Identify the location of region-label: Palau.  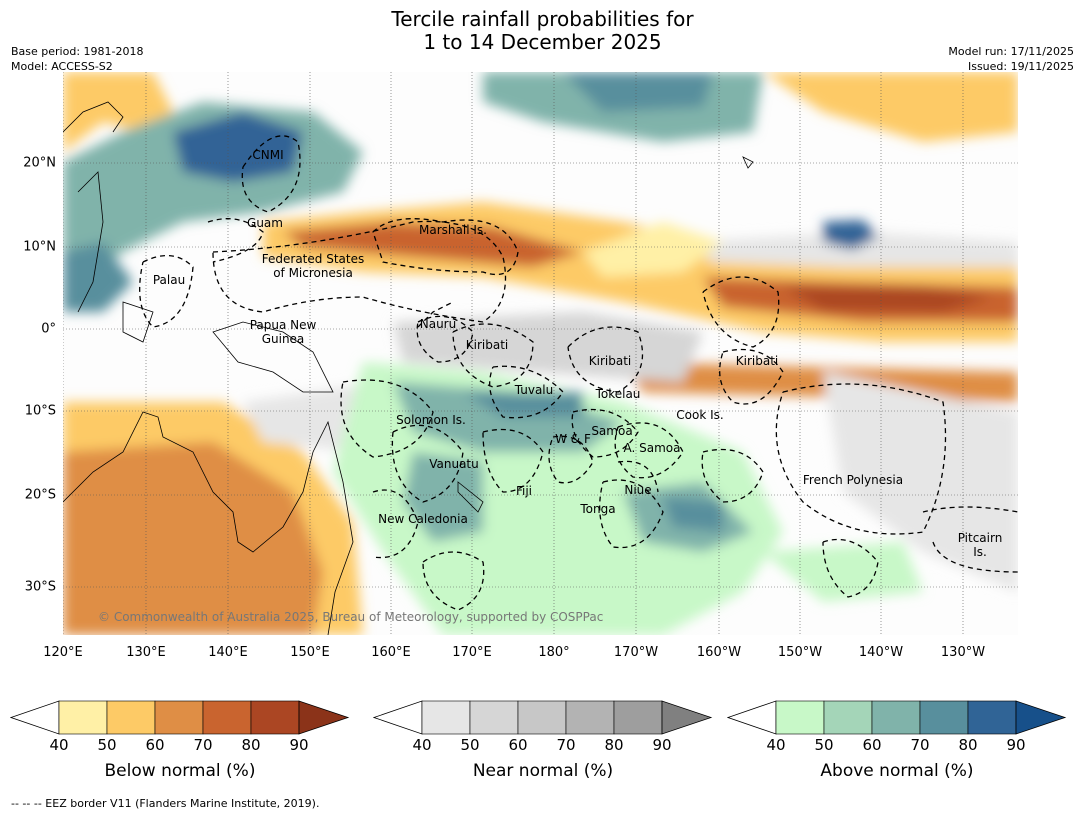
(169, 280).